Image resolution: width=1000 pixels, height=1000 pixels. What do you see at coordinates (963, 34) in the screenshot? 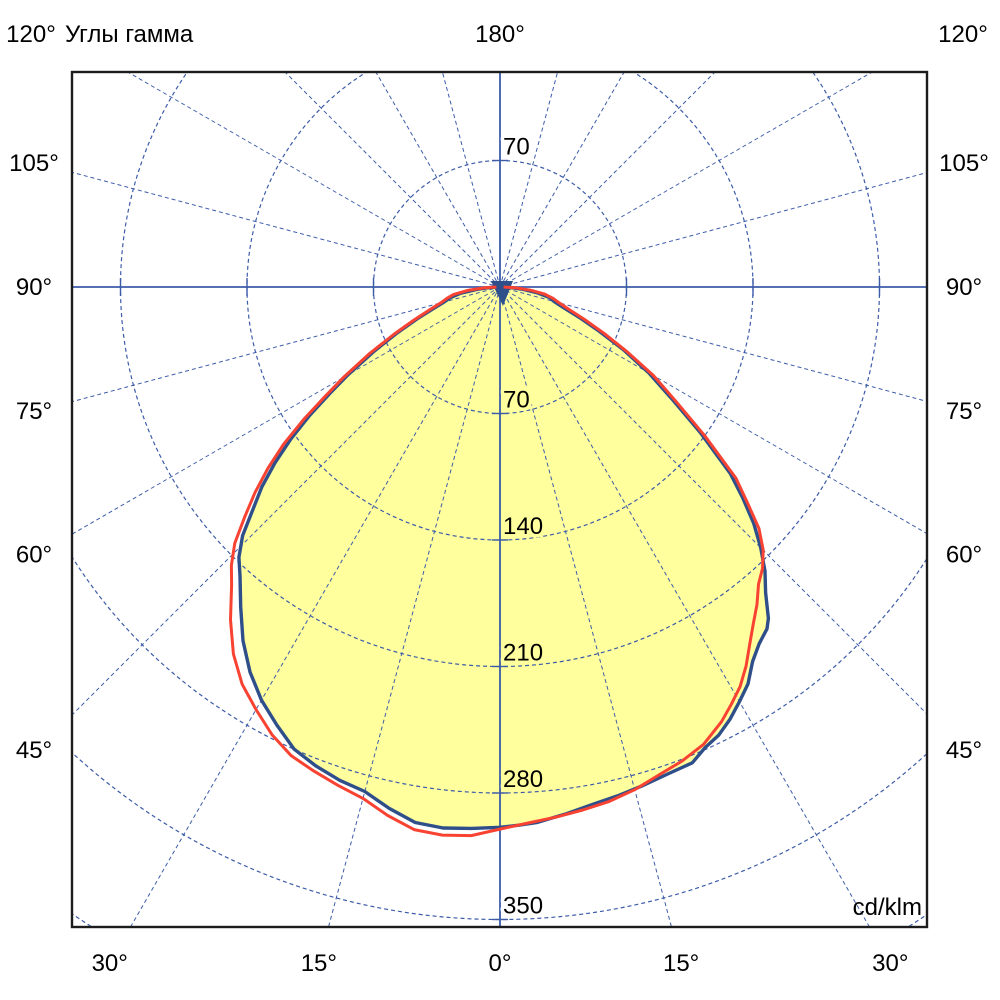
I see `gamma-label-top-right-corner: 120°` at bounding box center [963, 34].